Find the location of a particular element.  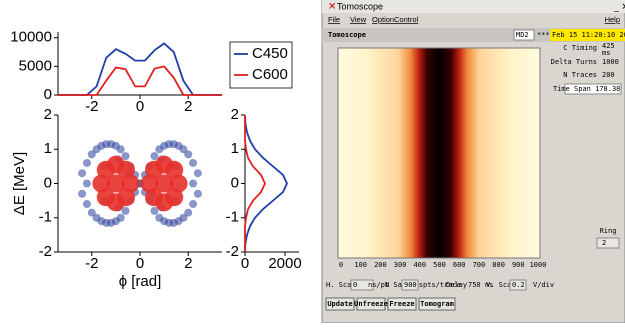

legend-box is located at coordinates (261, 65).